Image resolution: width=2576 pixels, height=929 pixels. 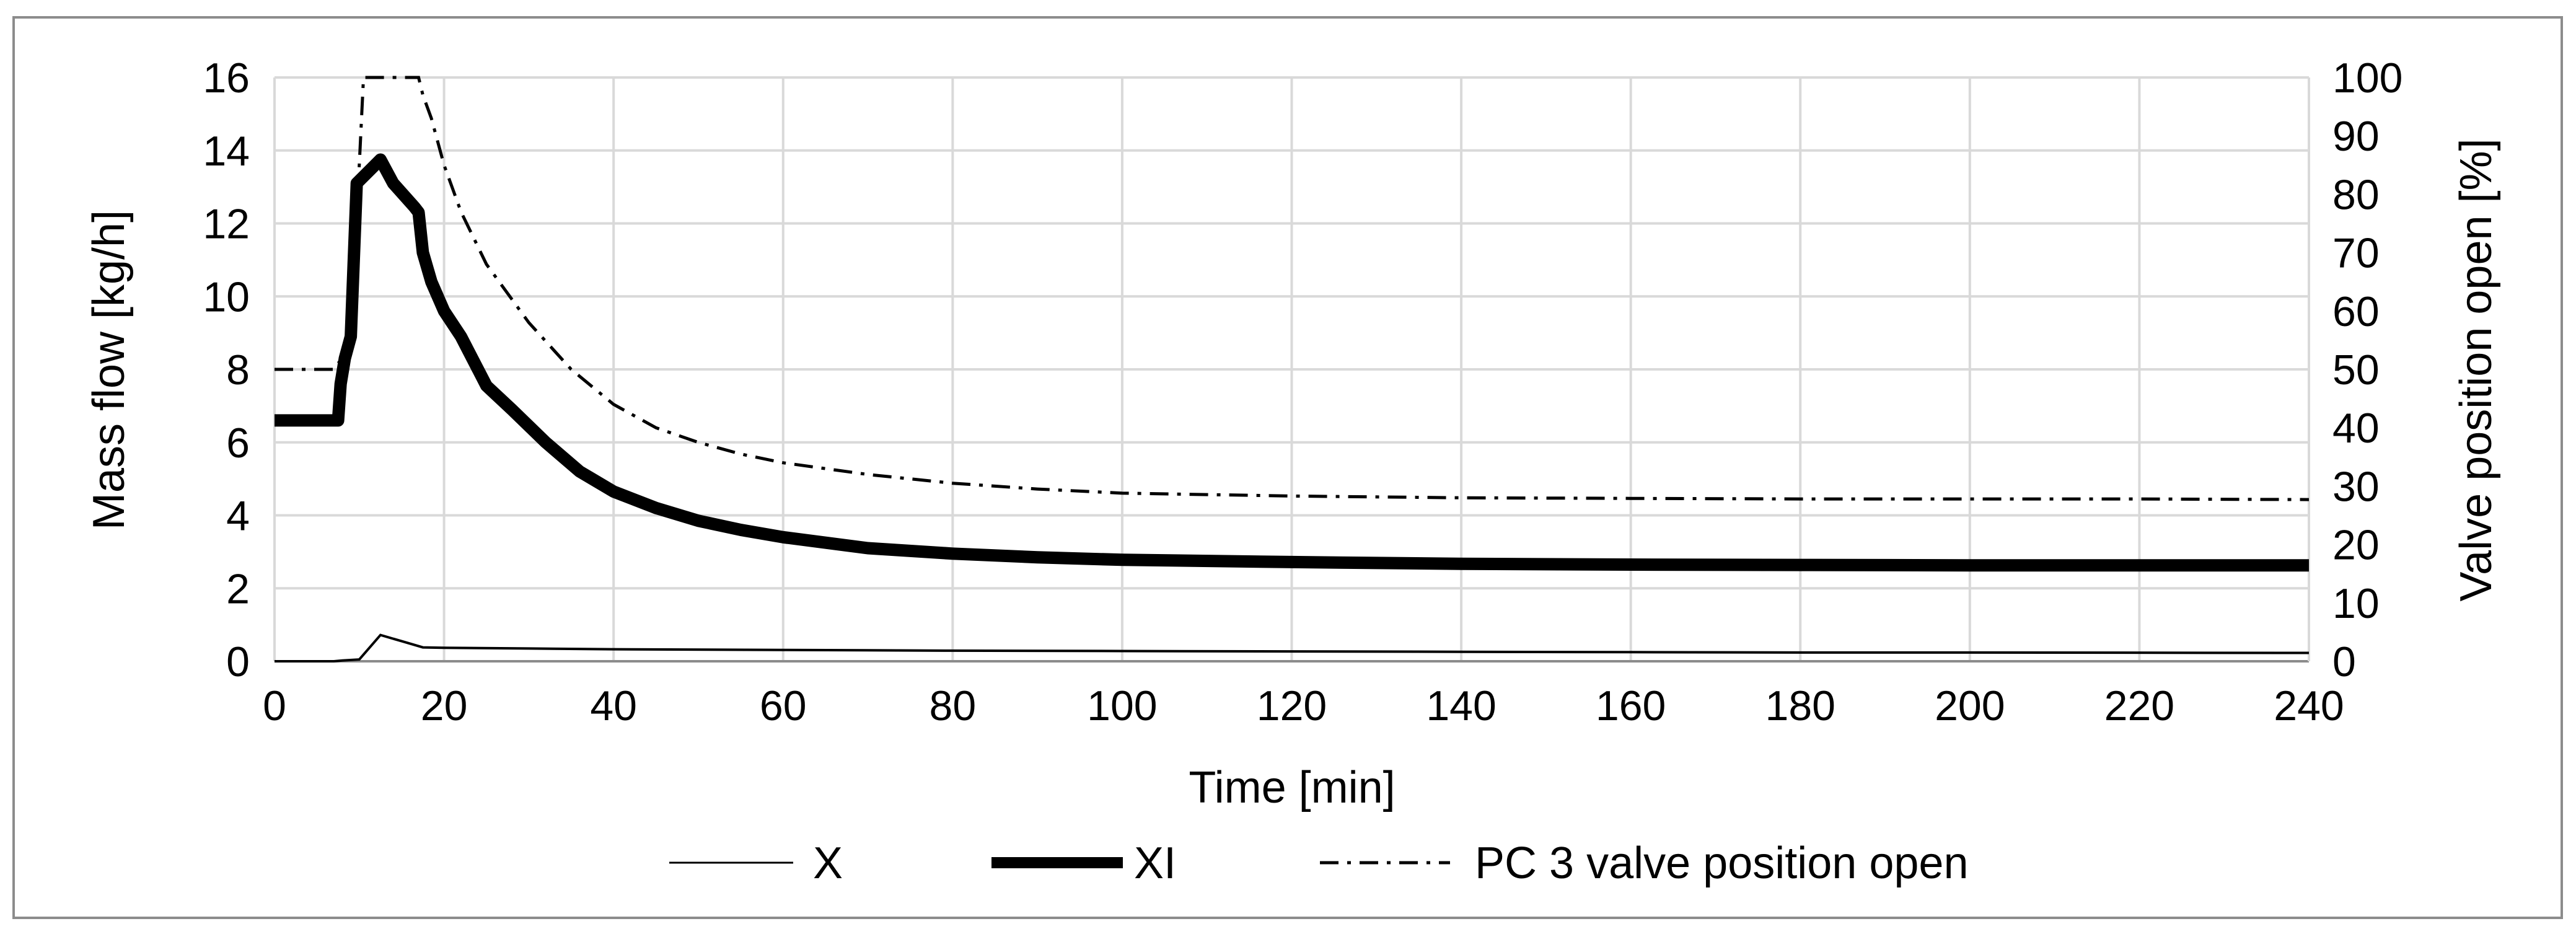 I want to click on y-tick-label: 8, so click(x=238, y=370).